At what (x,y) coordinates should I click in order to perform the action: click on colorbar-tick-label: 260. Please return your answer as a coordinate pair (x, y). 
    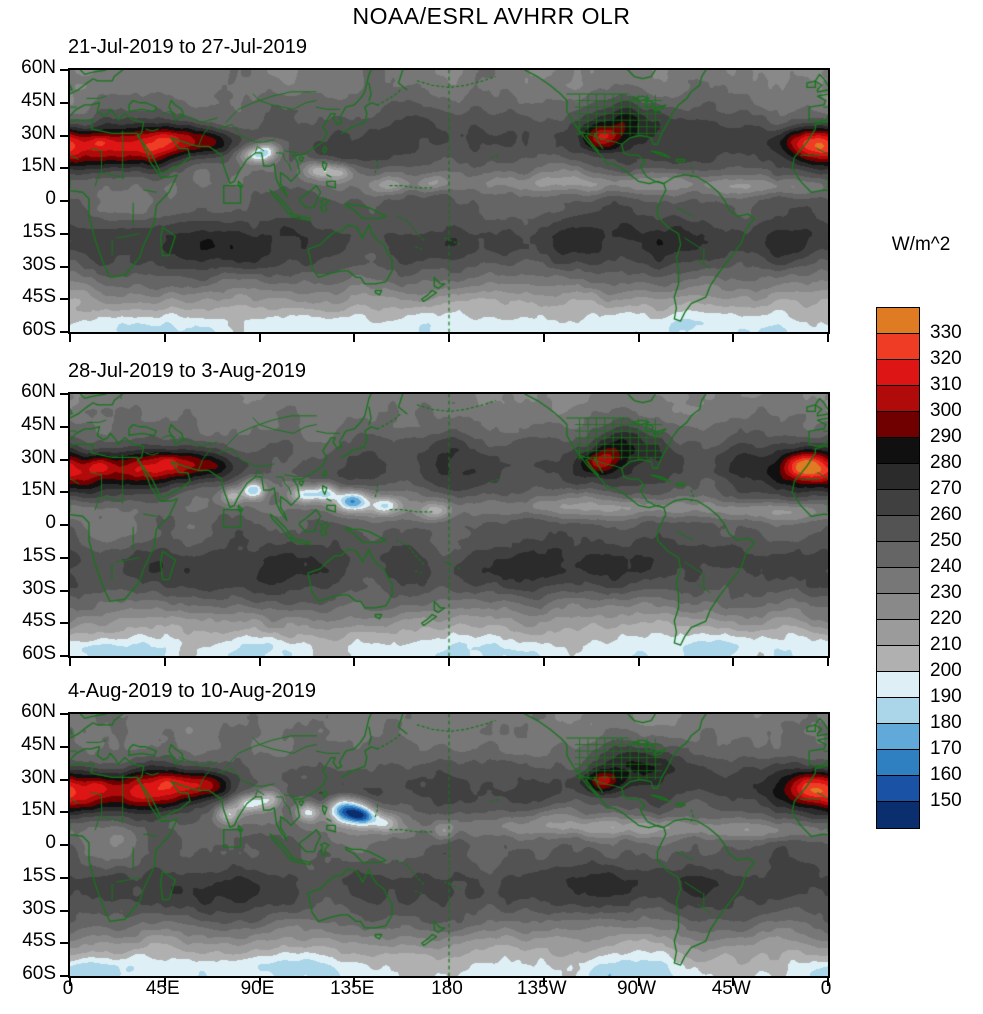
    Looking at the image, I should click on (946, 514).